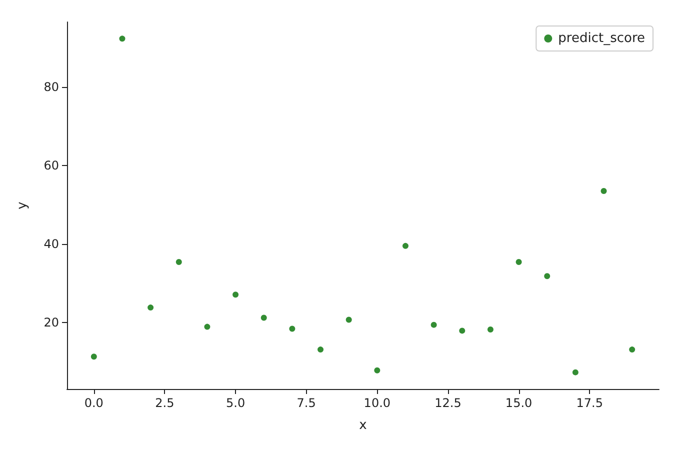 This screenshot has height=453, width=693. I want to click on y-axis-title: y, so click(22, 205).